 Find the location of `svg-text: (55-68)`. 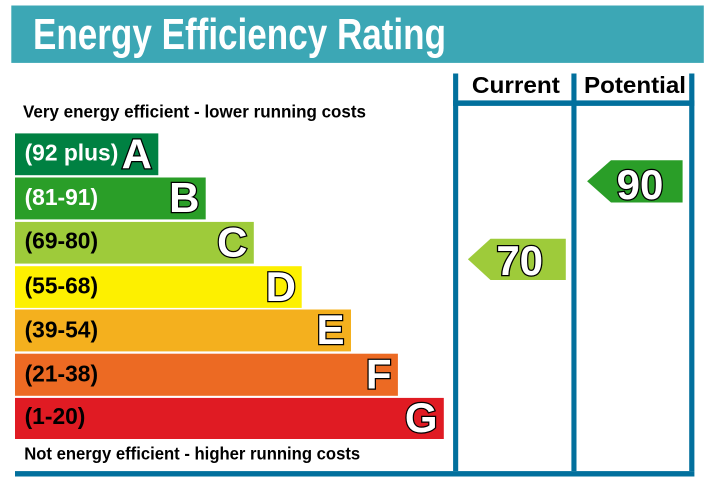

svg-text: (55-68) is located at coordinates (62, 285).